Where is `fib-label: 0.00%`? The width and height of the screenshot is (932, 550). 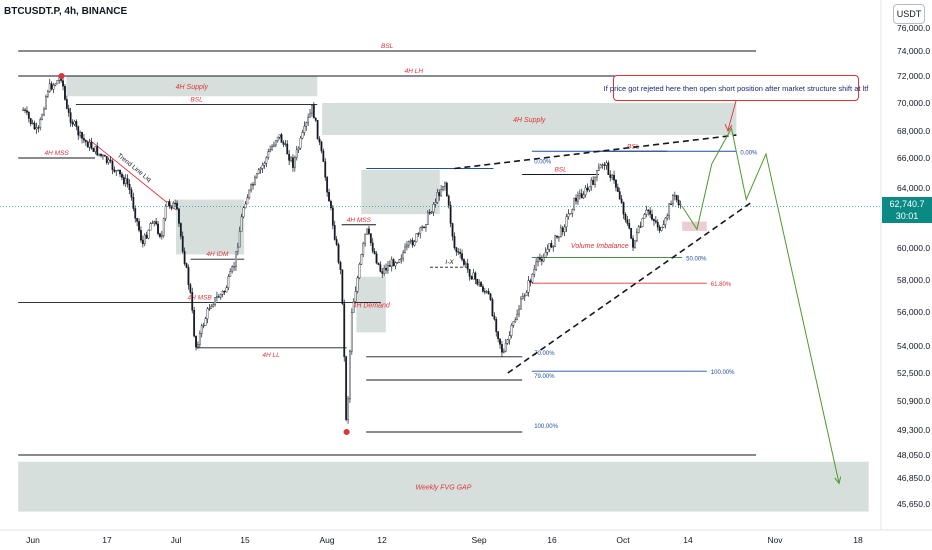
fib-label: 0.00% is located at coordinates (749, 153).